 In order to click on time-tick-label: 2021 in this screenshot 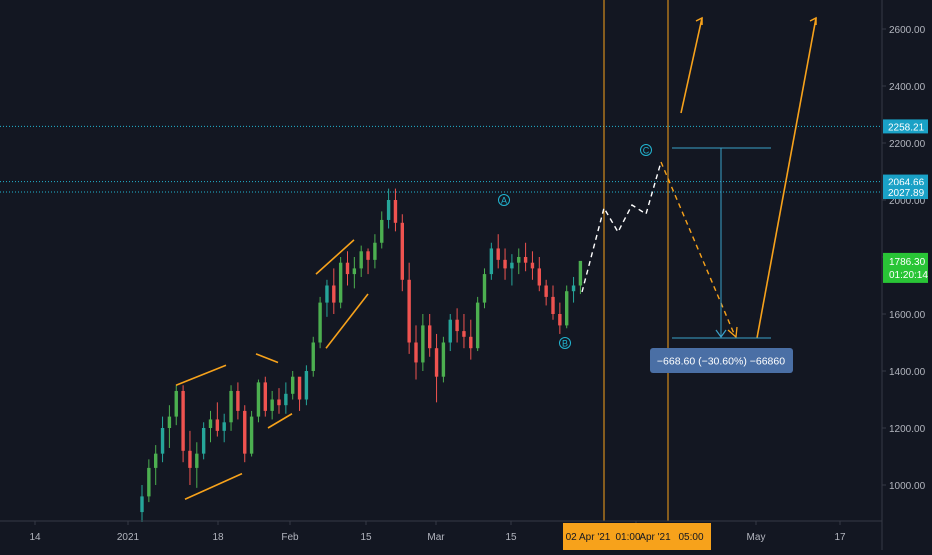, I will do `click(128, 537)`.